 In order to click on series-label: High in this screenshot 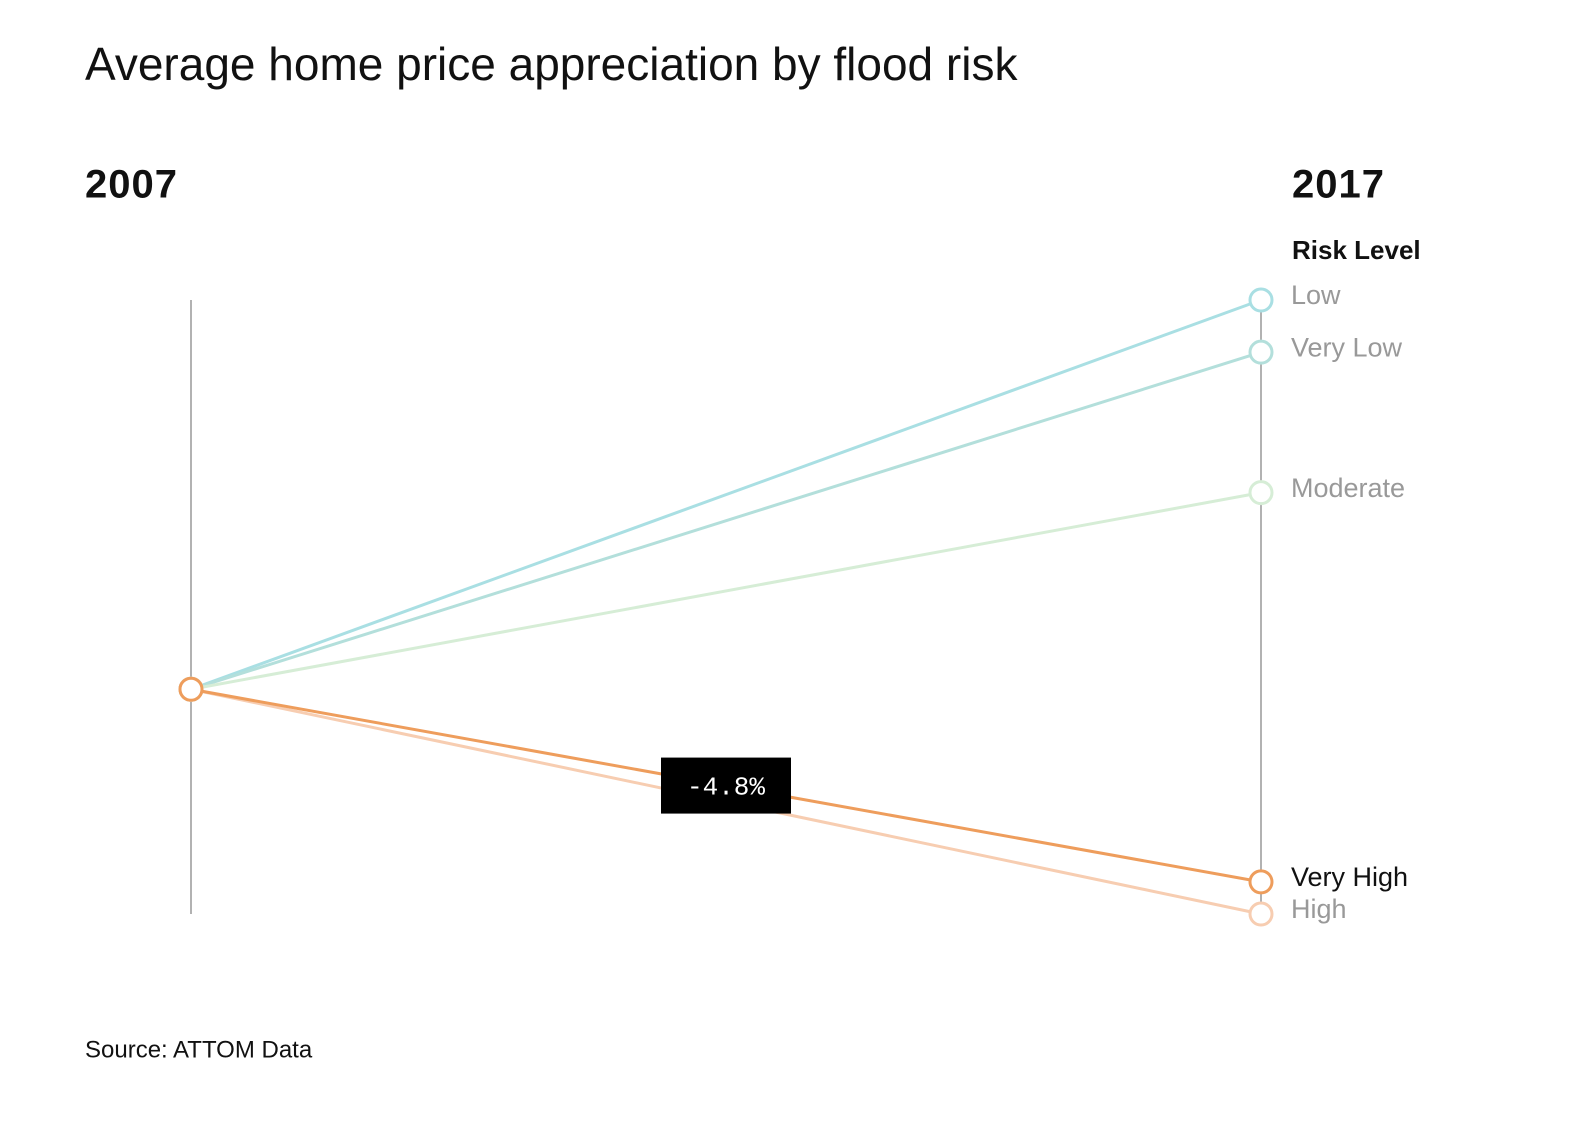, I will do `click(1319, 909)`.